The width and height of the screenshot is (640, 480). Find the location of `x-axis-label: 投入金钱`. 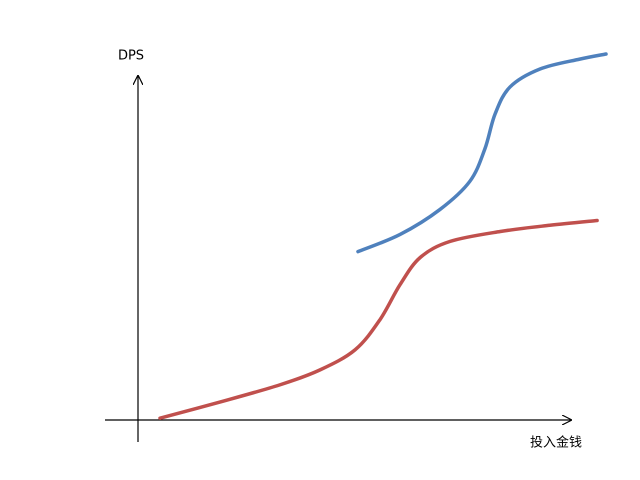

x-axis-label: 投入金钱 is located at coordinates (556, 443).